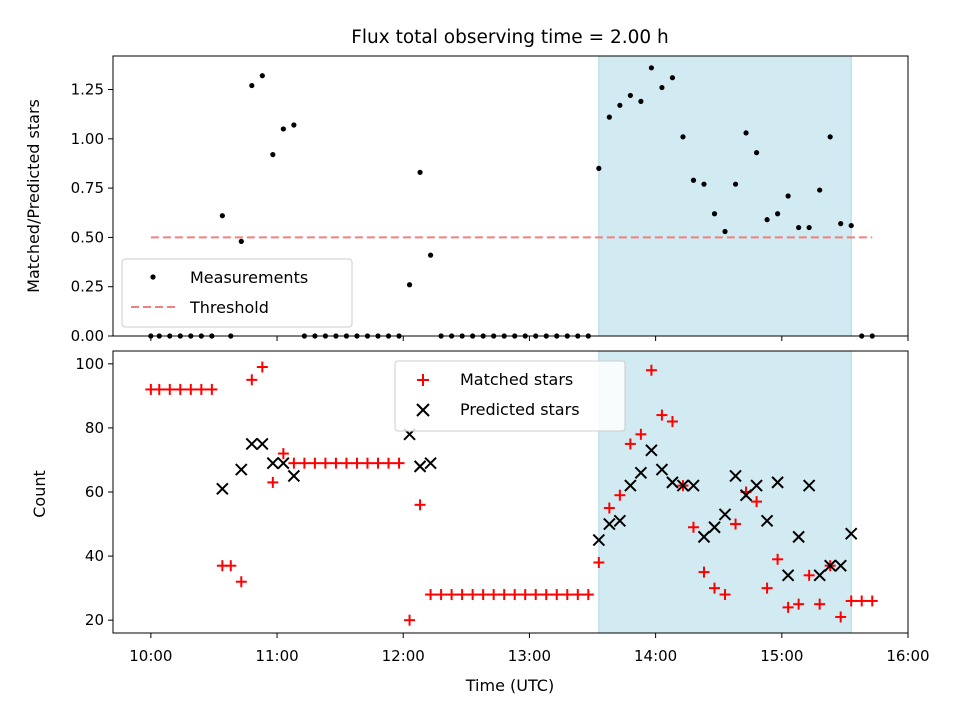 Image resolution: width=960 pixels, height=720 pixels. What do you see at coordinates (33, 196) in the screenshot?
I see `top-y-axis-label: Matched/Predicted stars` at bounding box center [33, 196].